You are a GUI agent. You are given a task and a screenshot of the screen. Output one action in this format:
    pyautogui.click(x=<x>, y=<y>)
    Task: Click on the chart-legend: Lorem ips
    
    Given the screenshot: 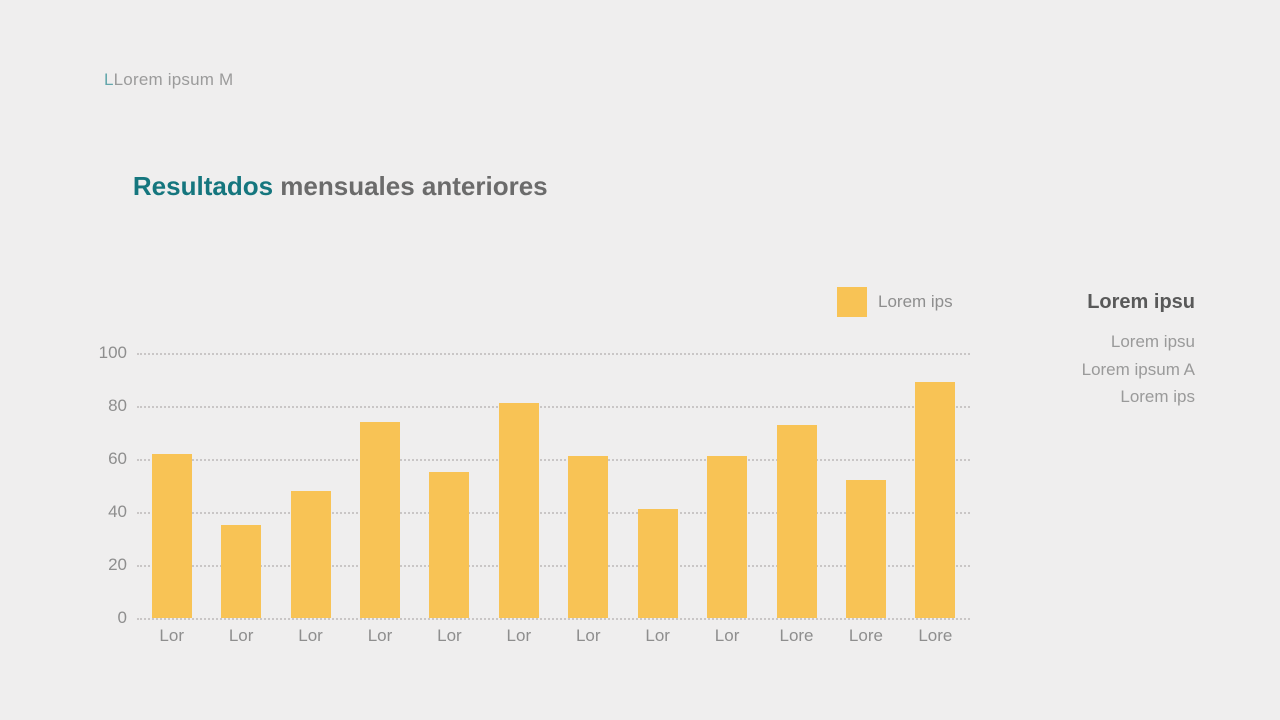 What is the action you would take?
    pyautogui.click(x=895, y=302)
    